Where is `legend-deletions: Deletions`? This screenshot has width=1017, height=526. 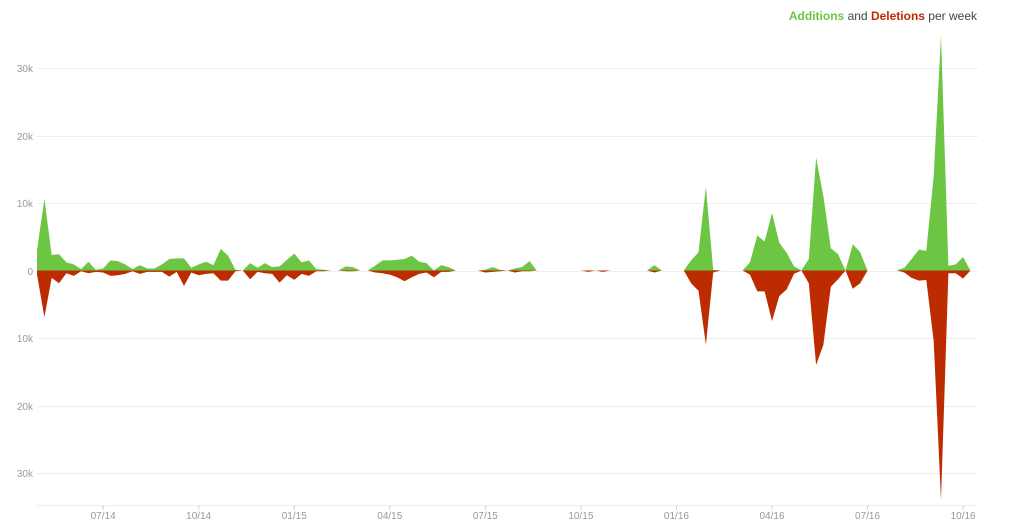
legend-deletions: Deletions is located at coordinates (897, 16).